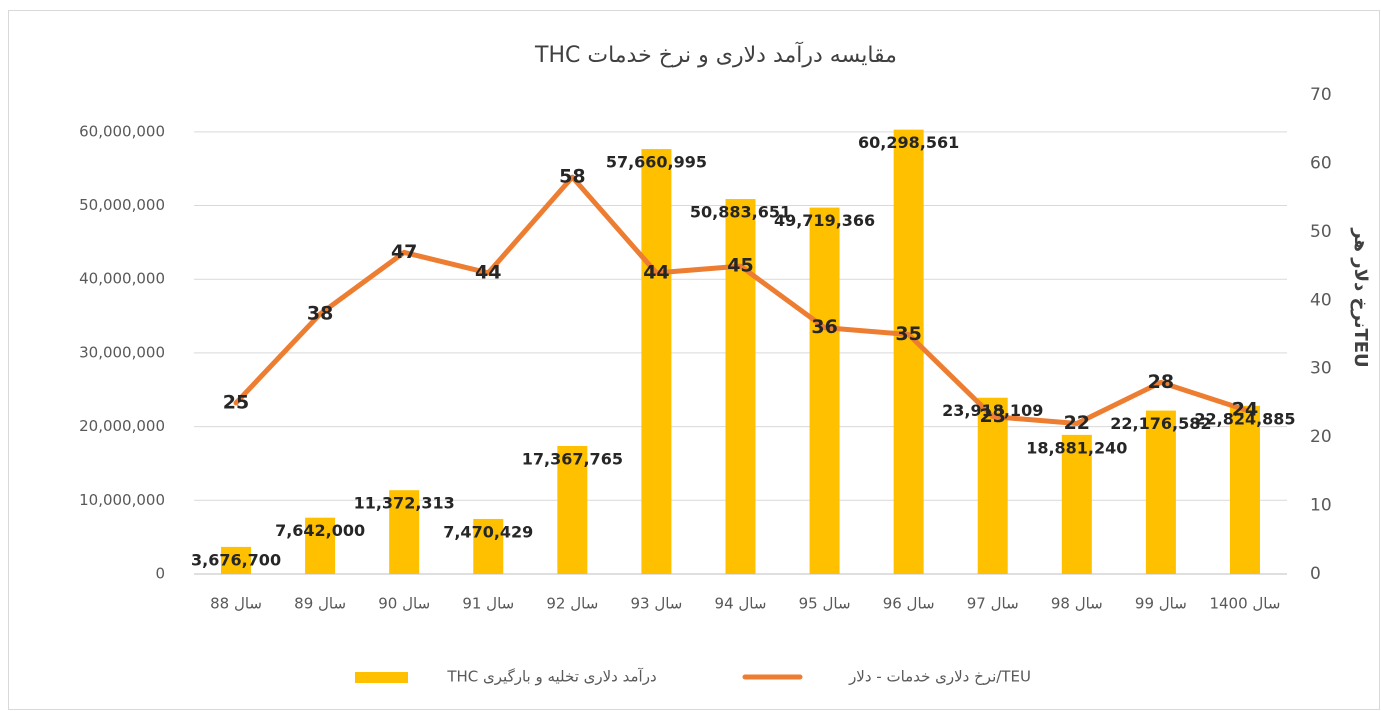  Describe the element at coordinates (939, 677) in the screenshot. I see `legend-label: نرخ دلاری خدمات - دلار/TEU` at that location.